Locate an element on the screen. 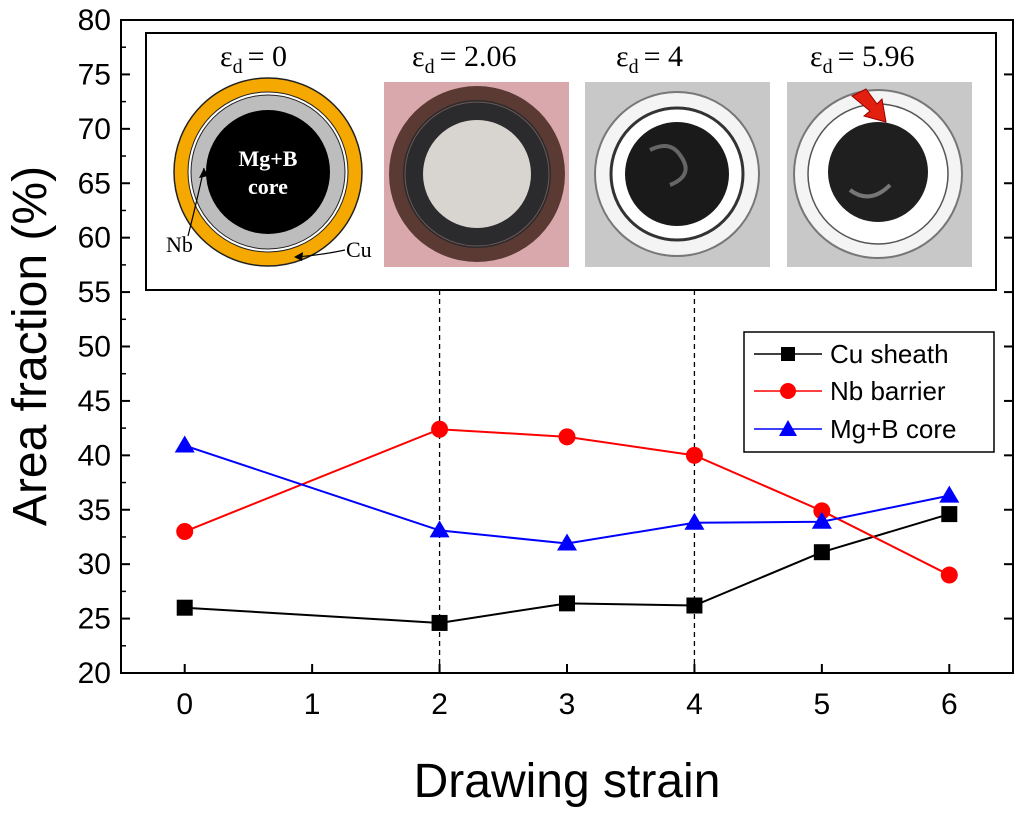 The image size is (1020, 814). panel-label-3: εd = 5.96 is located at coordinates (862, 59).